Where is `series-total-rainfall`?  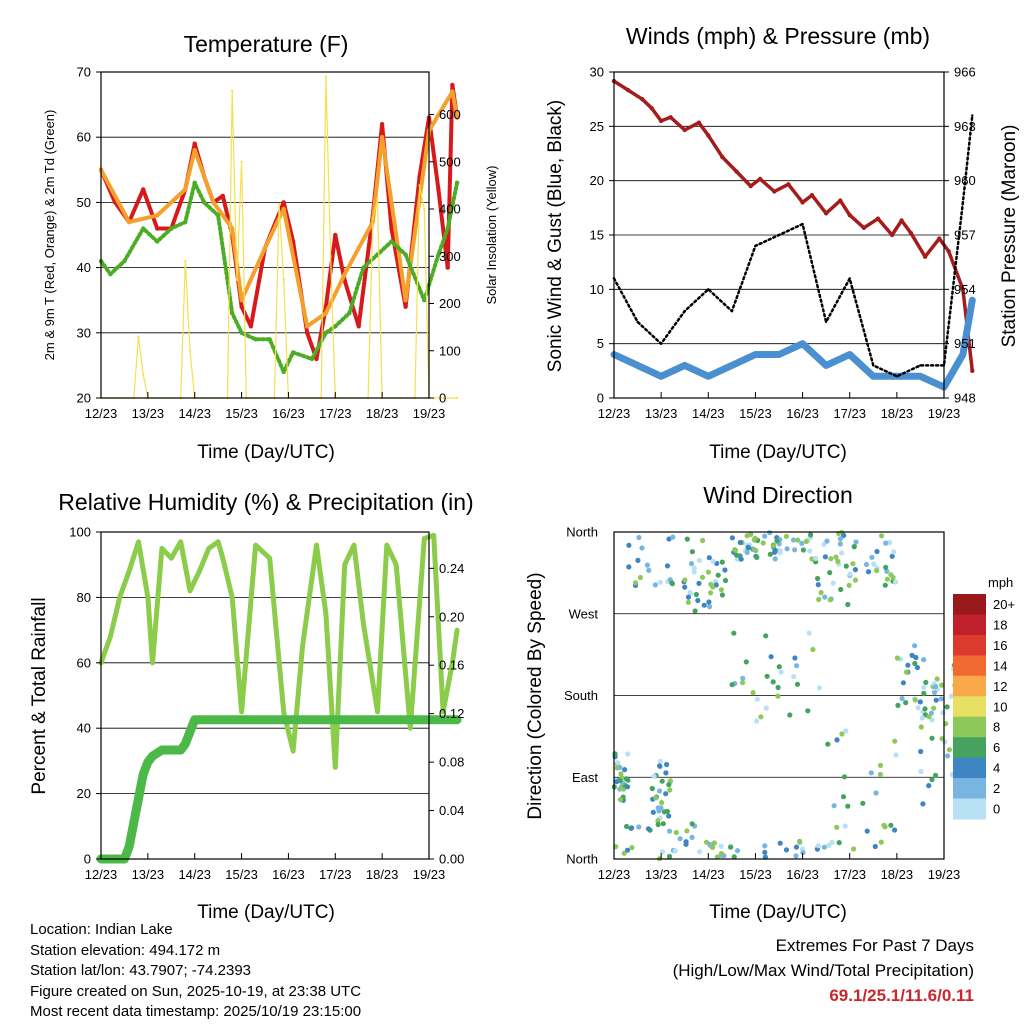 series-total-rainfall is located at coordinates (279, 789).